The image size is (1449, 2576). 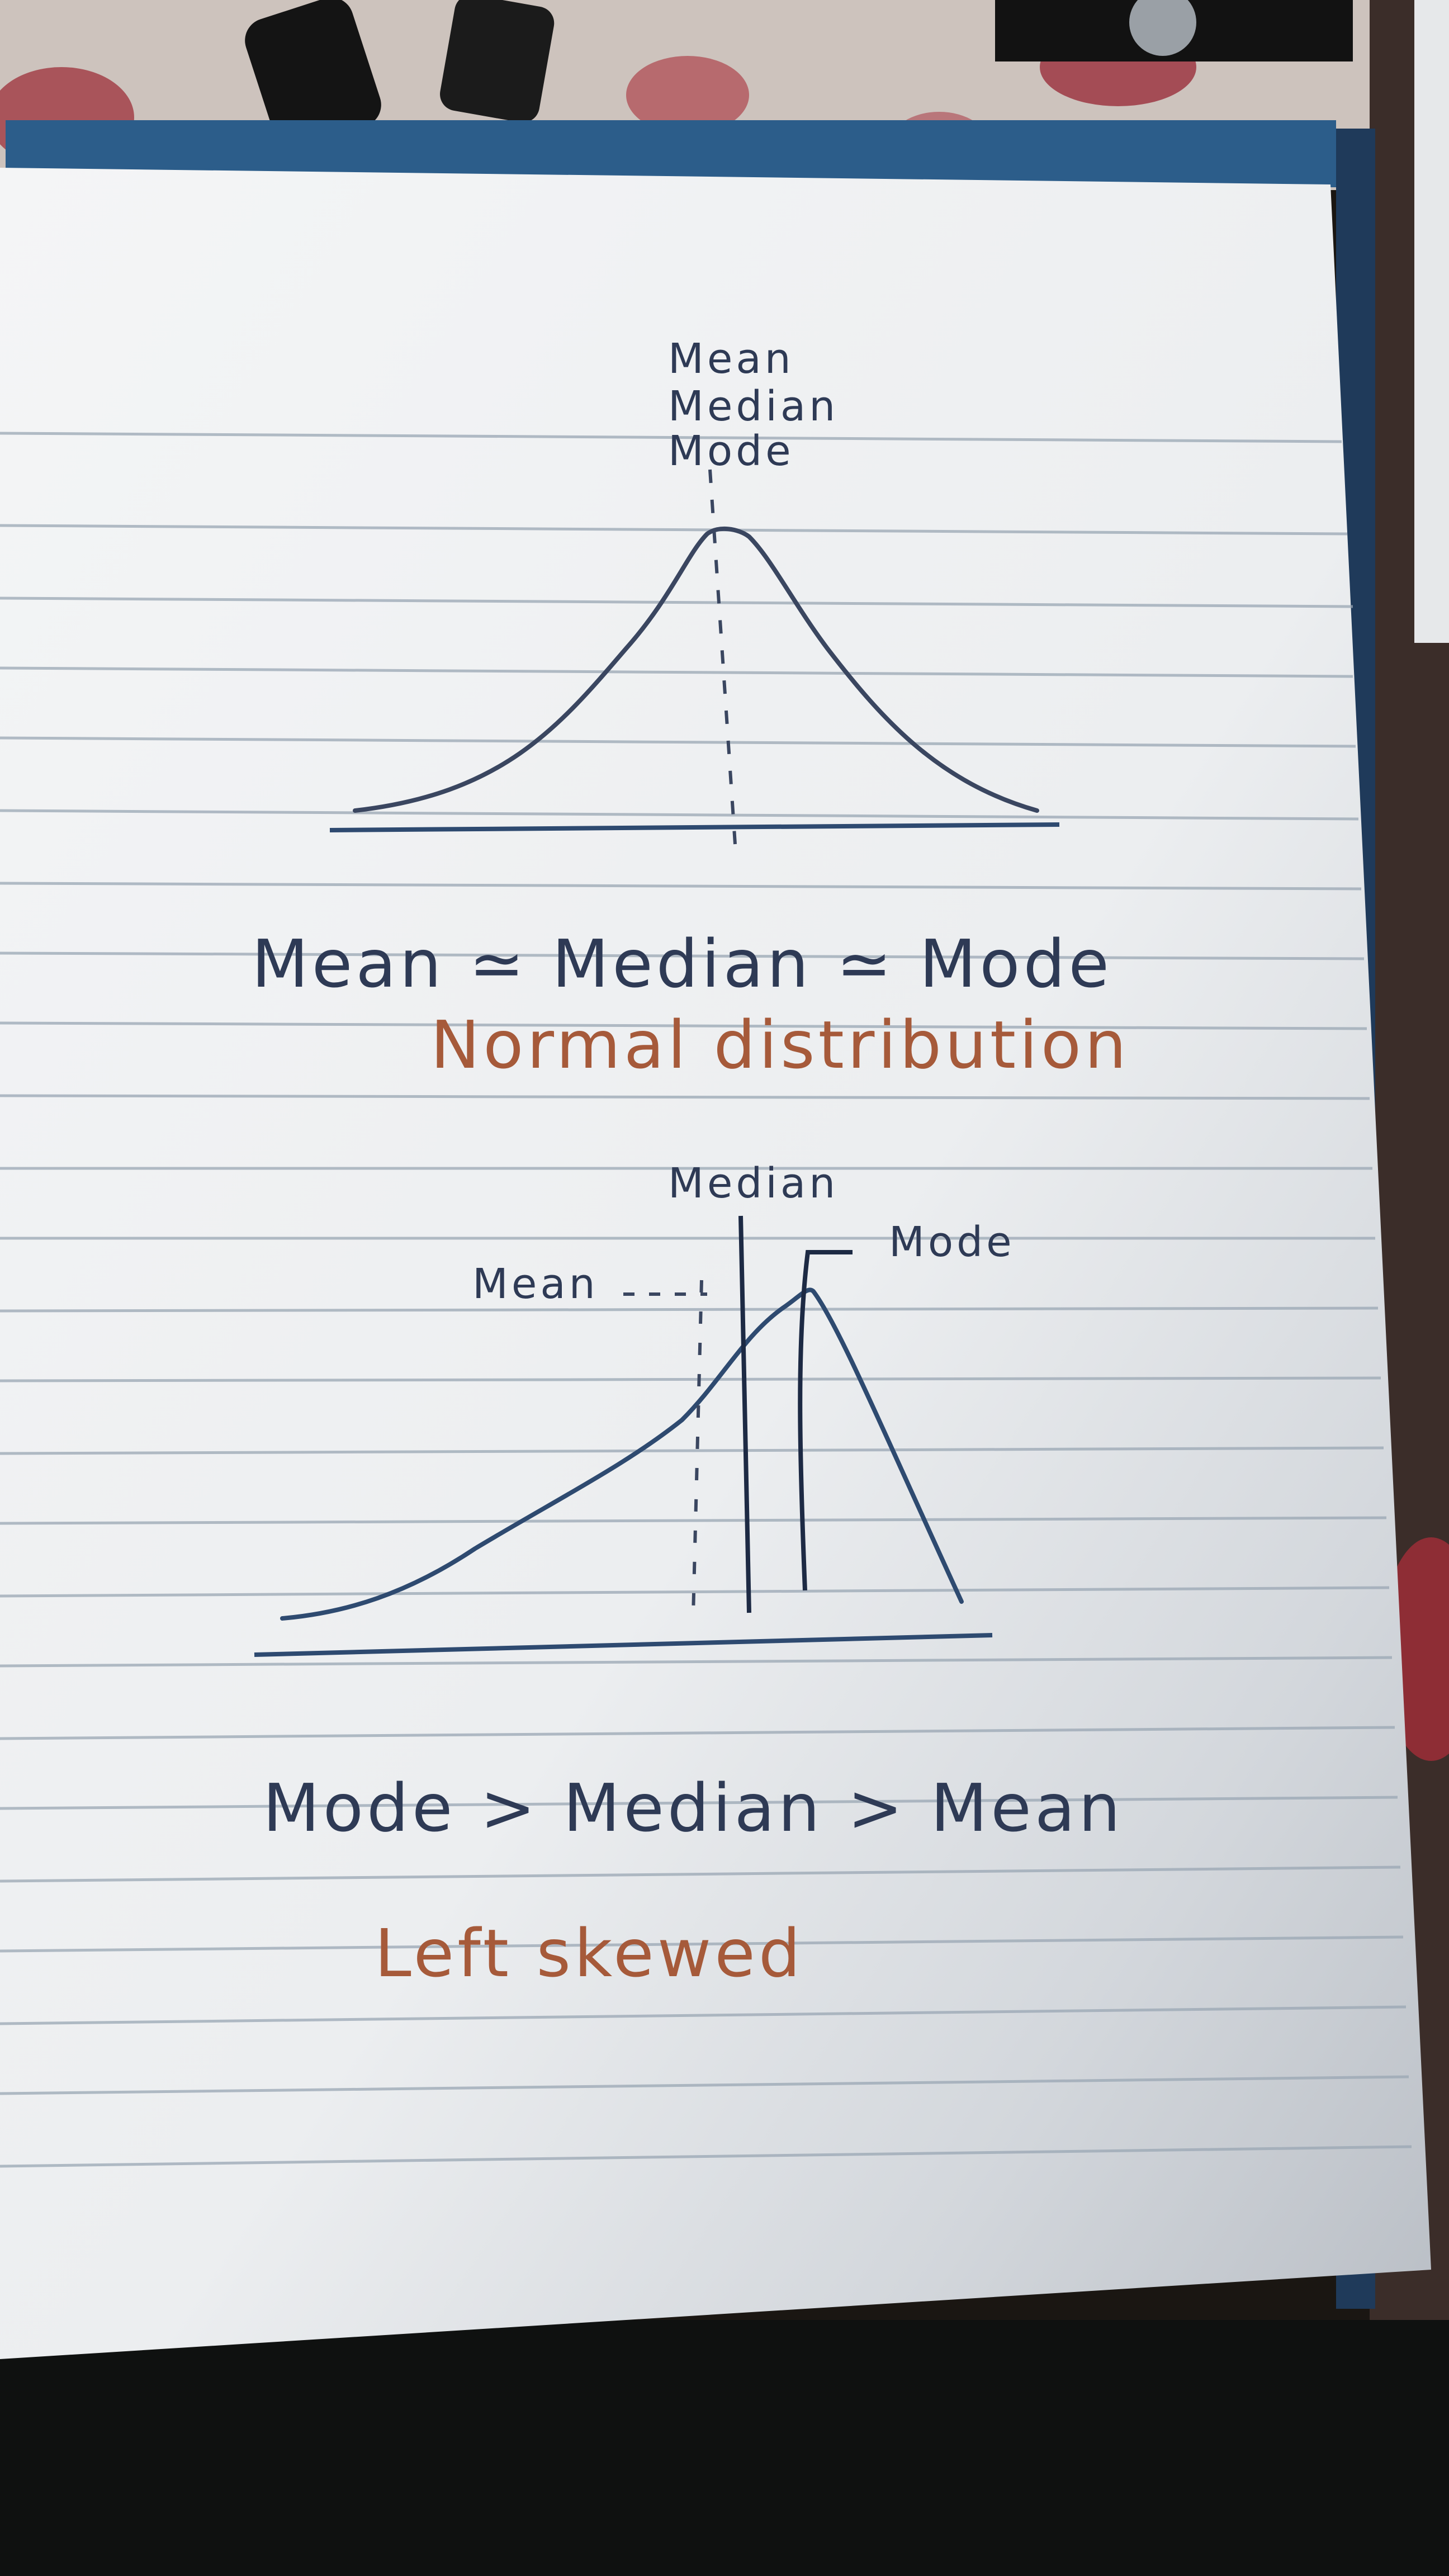 I want to click on normal-center-line, so click(x=722, y=657).